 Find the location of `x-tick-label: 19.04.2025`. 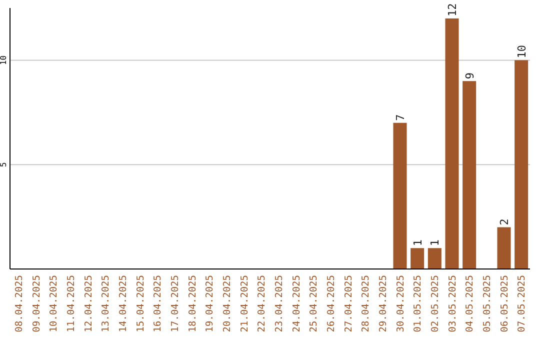

x-tick-label: 19.04.2025 is located at coordinates (210, 303).